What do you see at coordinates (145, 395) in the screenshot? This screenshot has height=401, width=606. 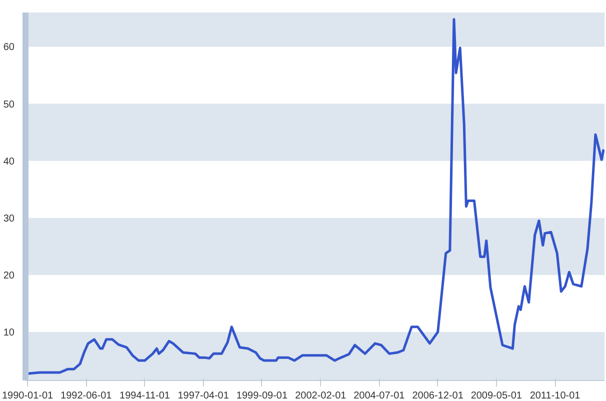 I see `x-tick-label: 1994-11-01` at bounding box center [145, 395].